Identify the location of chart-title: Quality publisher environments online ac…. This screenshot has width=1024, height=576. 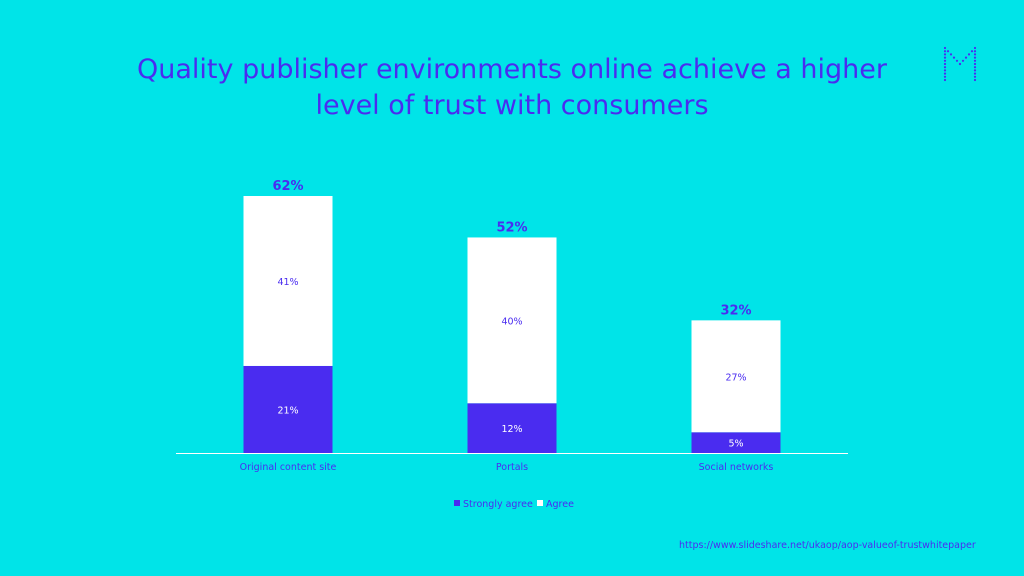
(512, 87).